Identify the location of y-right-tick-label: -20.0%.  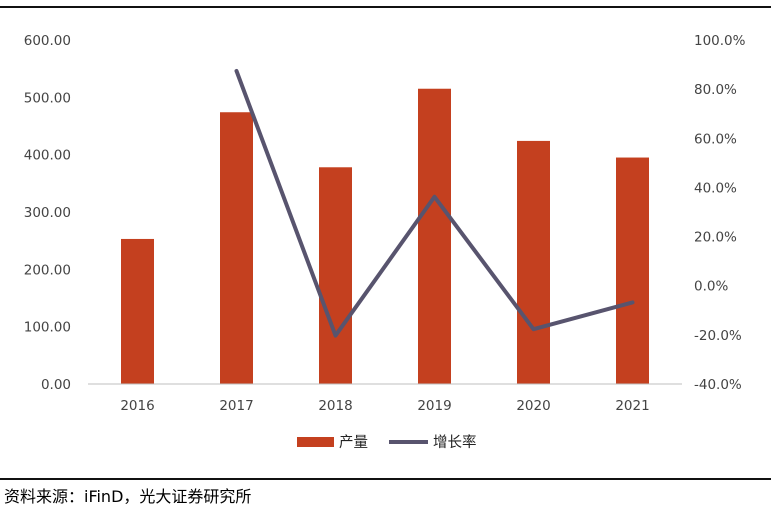
(718, 336).